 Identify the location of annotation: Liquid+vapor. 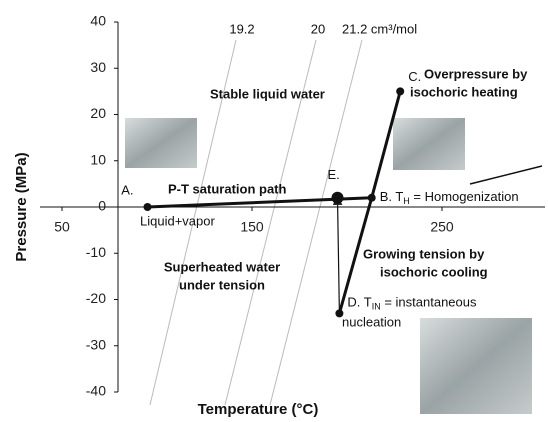
(177, 220).